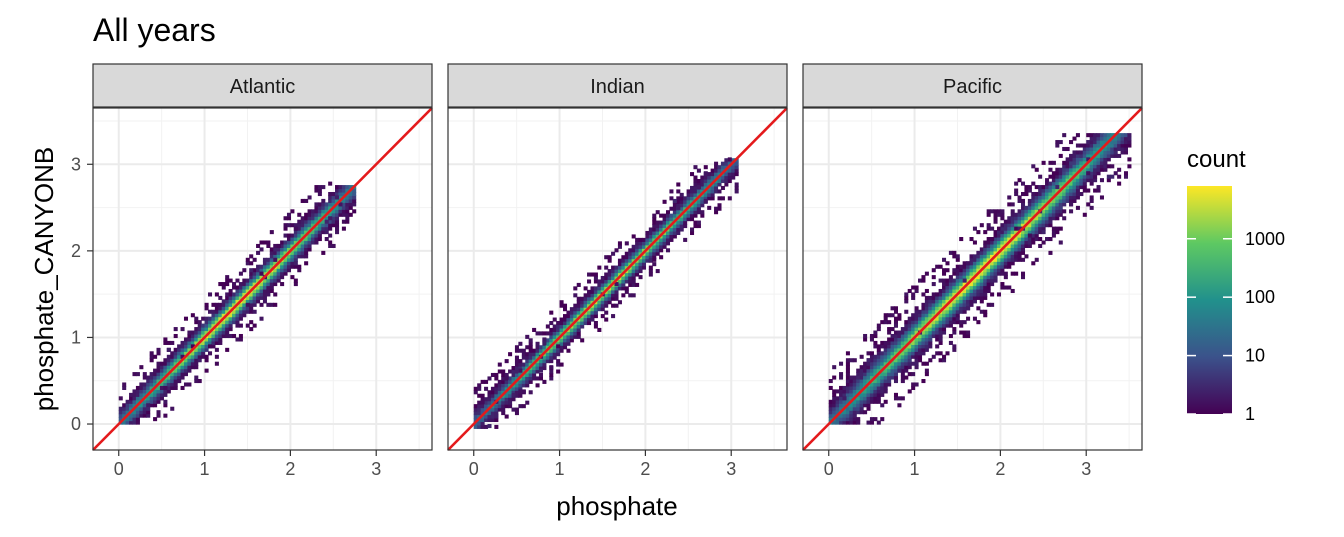 Image resolution: width=1344 pixels, height=537 pixels. What do you see at coordinates (1260, 297) in the screenshot?
I see `legend-label: 100` at bounding box center [1260, 297].